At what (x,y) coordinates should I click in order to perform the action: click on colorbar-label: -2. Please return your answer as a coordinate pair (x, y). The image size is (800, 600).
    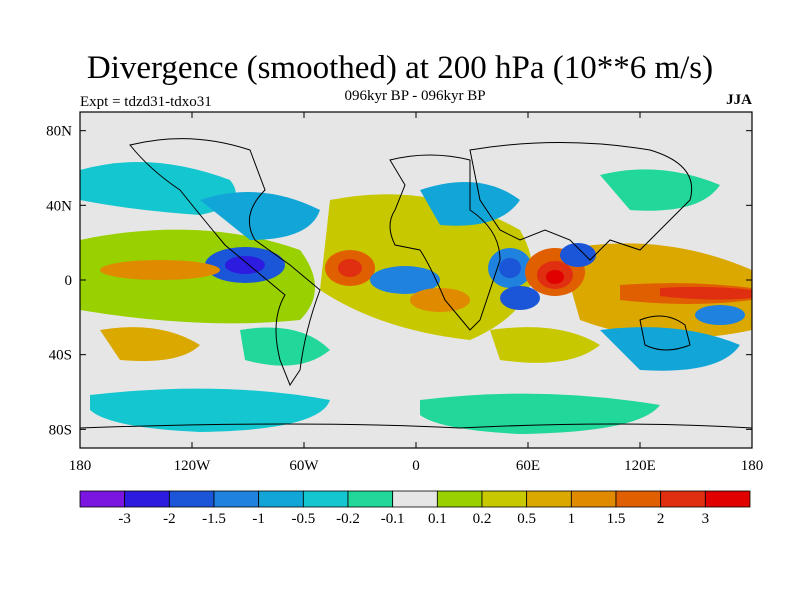
    Looking at the image, I should click on (169, 519).